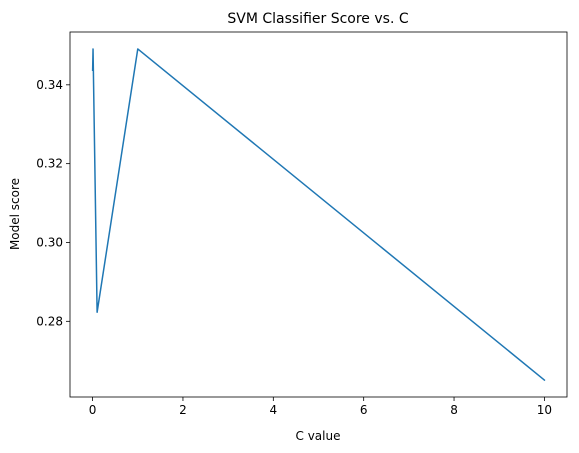 Image resolution: width=579 pixels, height=453 pixels. Describe the element at coordinates (273, 410) in the screenshot. I see `x-tick-label: 4` at that location.